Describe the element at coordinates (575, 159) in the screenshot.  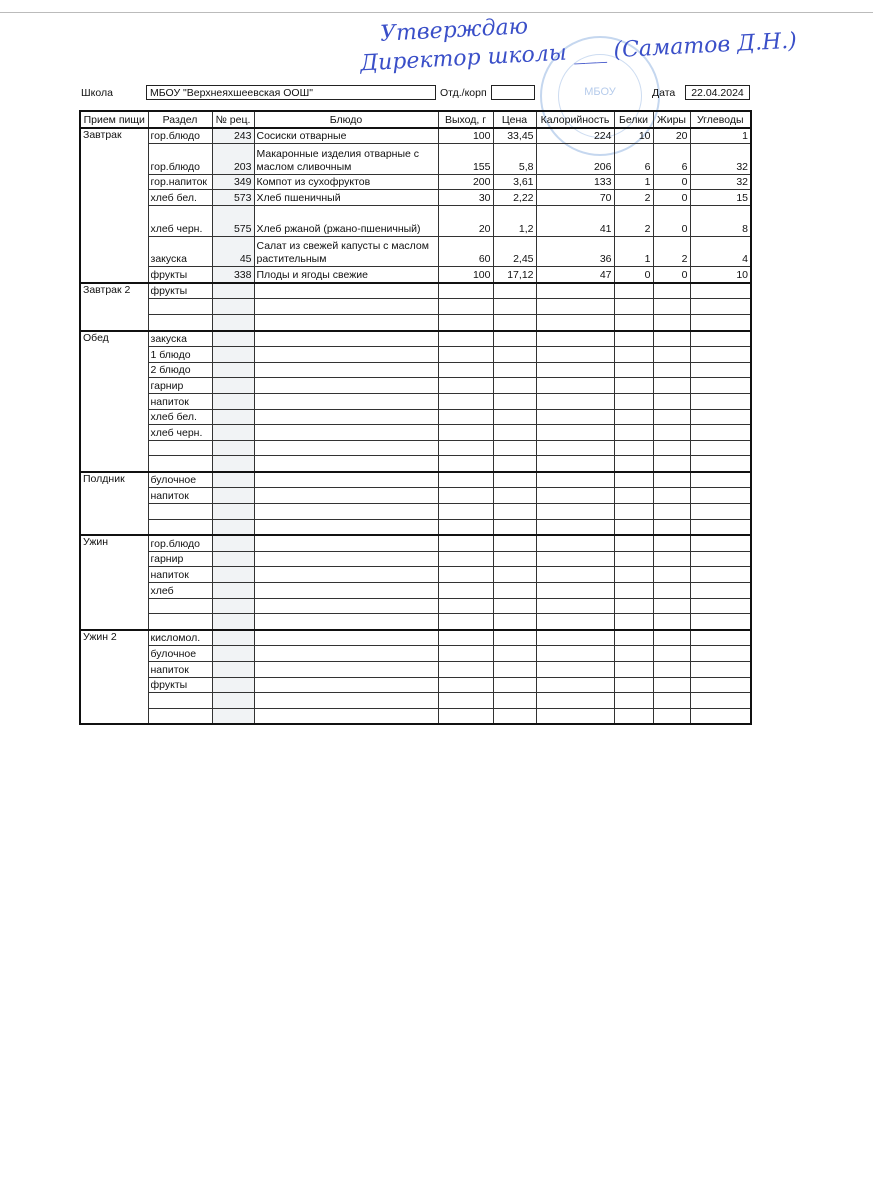
I see `calories-cell: 206` at that location.